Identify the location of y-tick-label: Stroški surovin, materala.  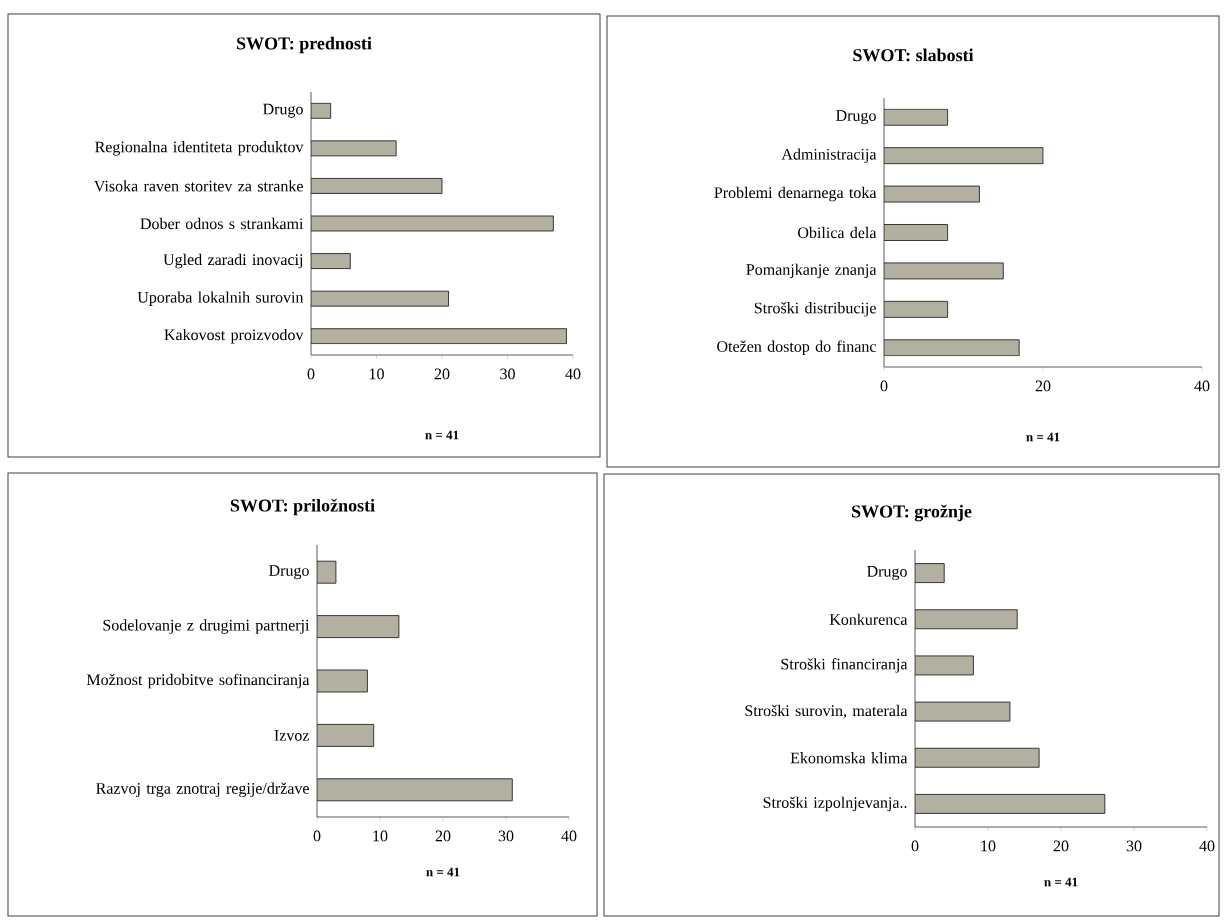
(826, 711).